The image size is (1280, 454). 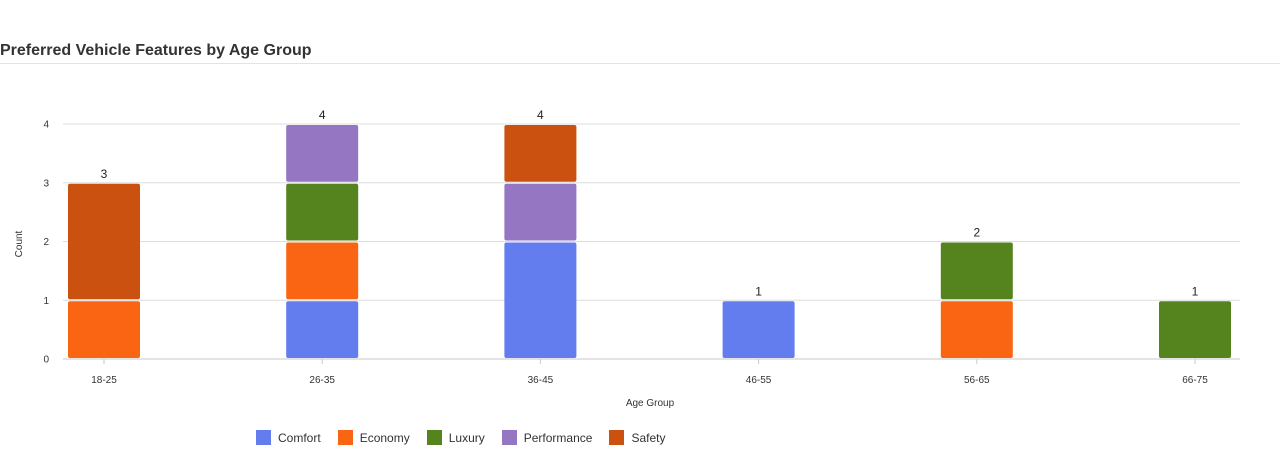 What do you see at coordinates (156, 50) in the screenshot?
I see `chart-title: Preferred Vehicle Features by Age Group` at bounding box center [156, 50].